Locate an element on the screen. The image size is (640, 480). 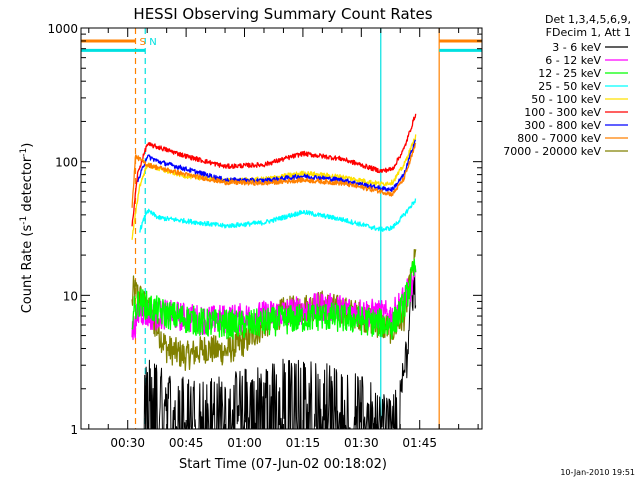
marker-label-N: N is located at coordinates (152, 42).